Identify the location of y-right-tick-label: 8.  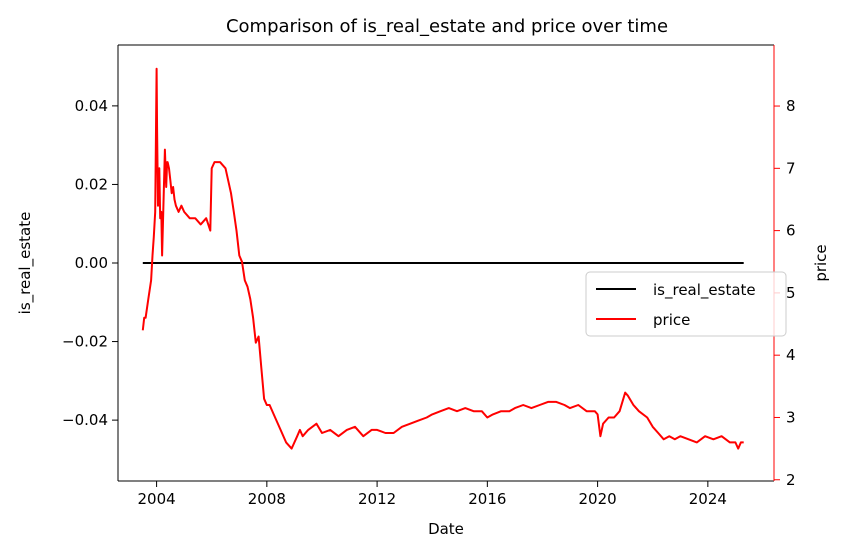
(791, 106).